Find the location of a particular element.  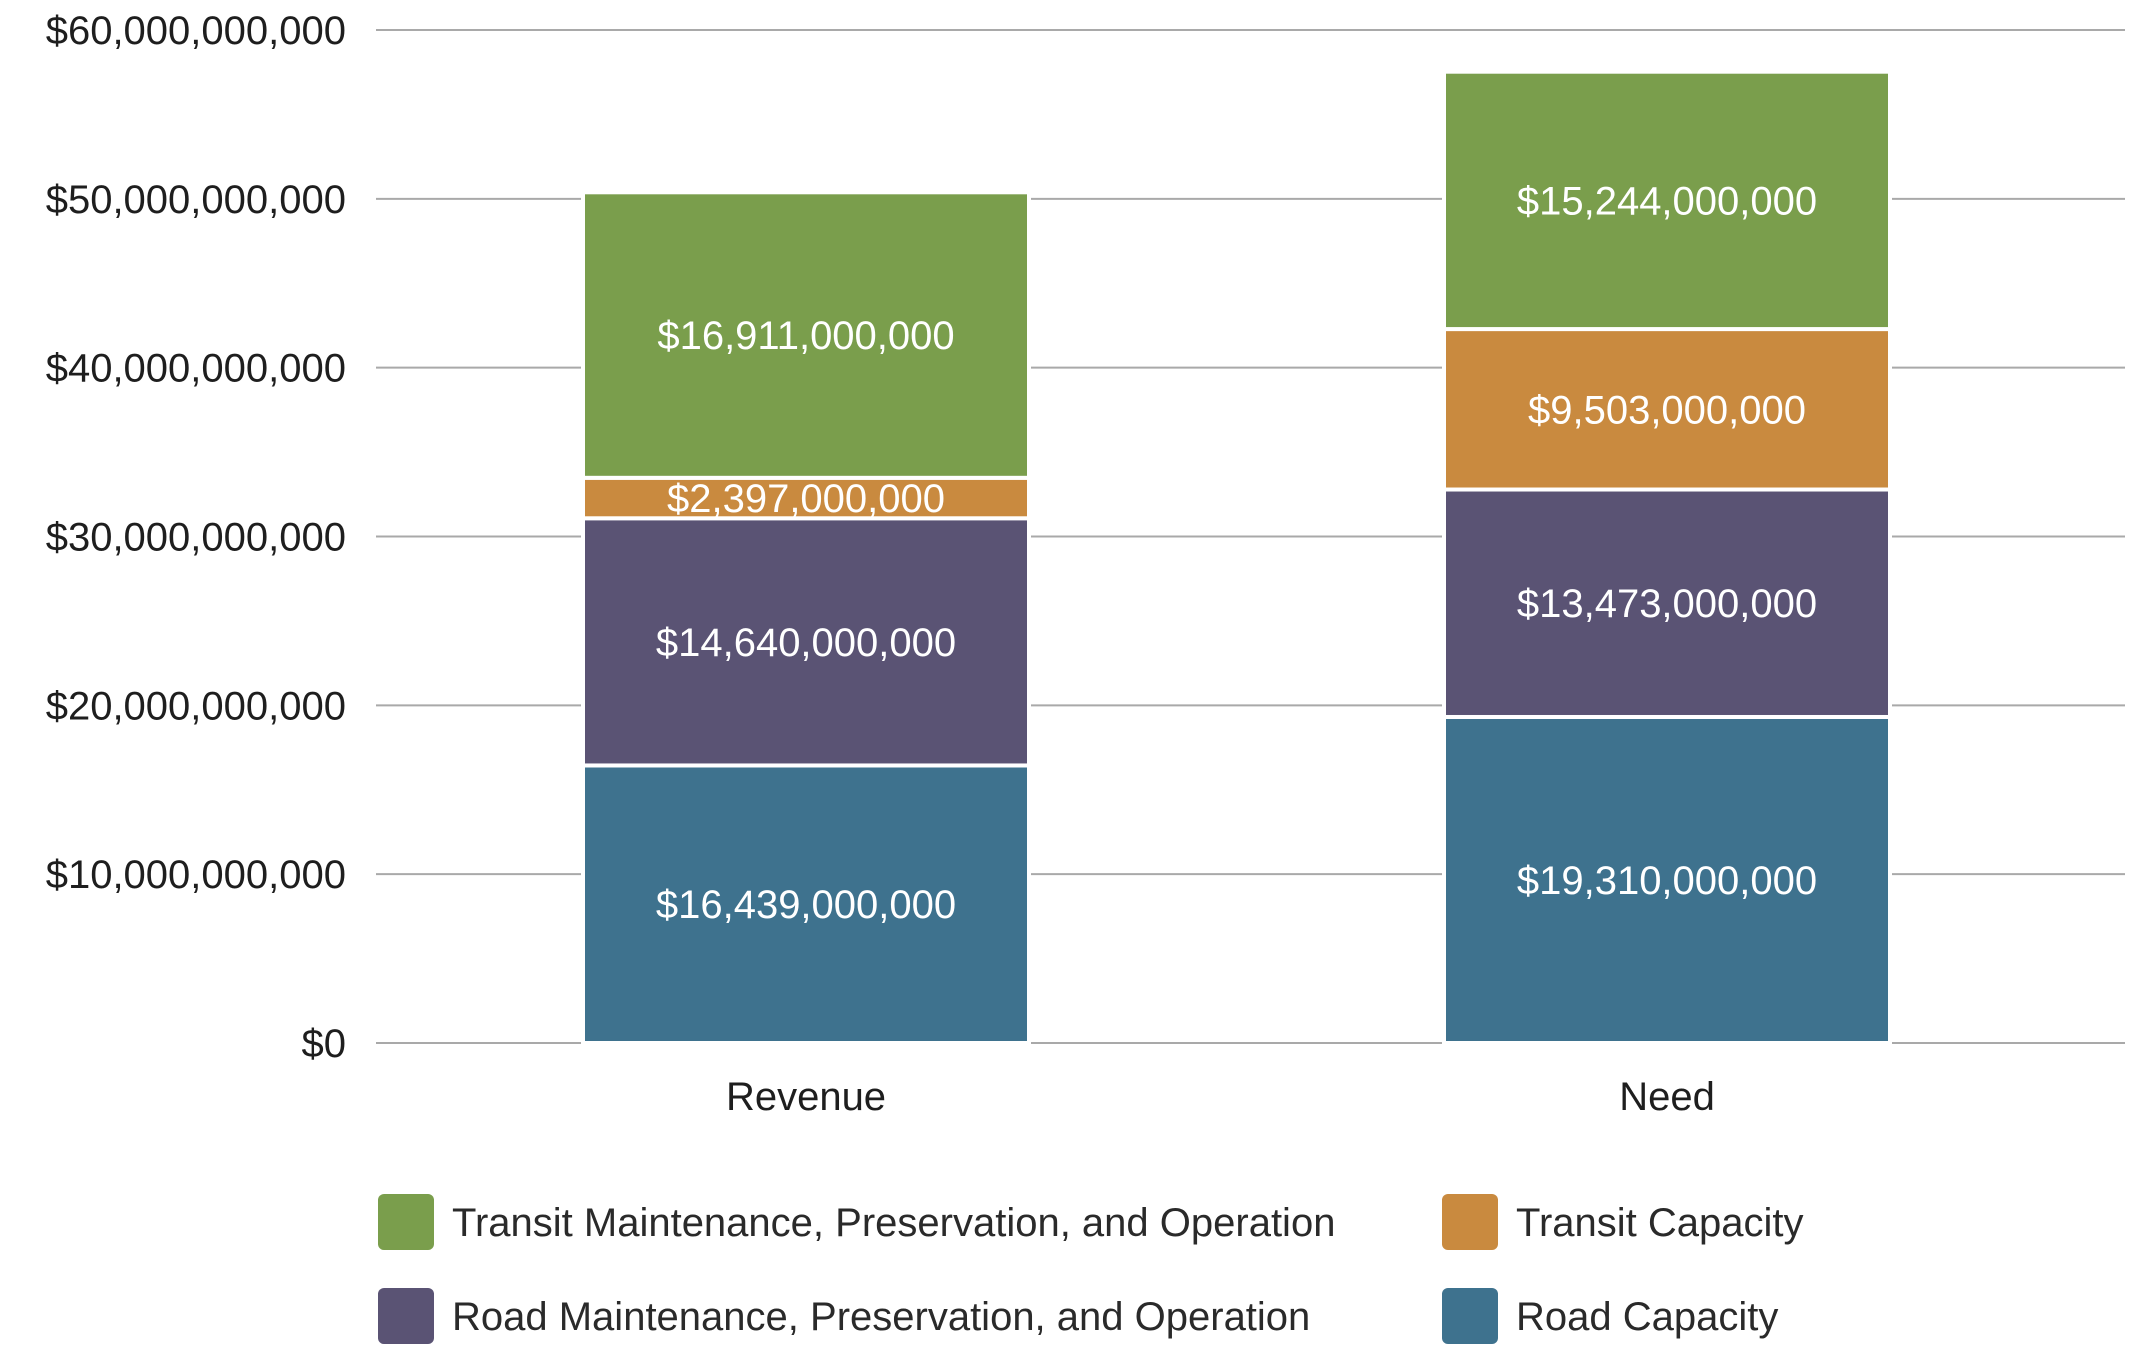

bar-value-label: $16,911,000,000 is located at coordinates (805, 336).